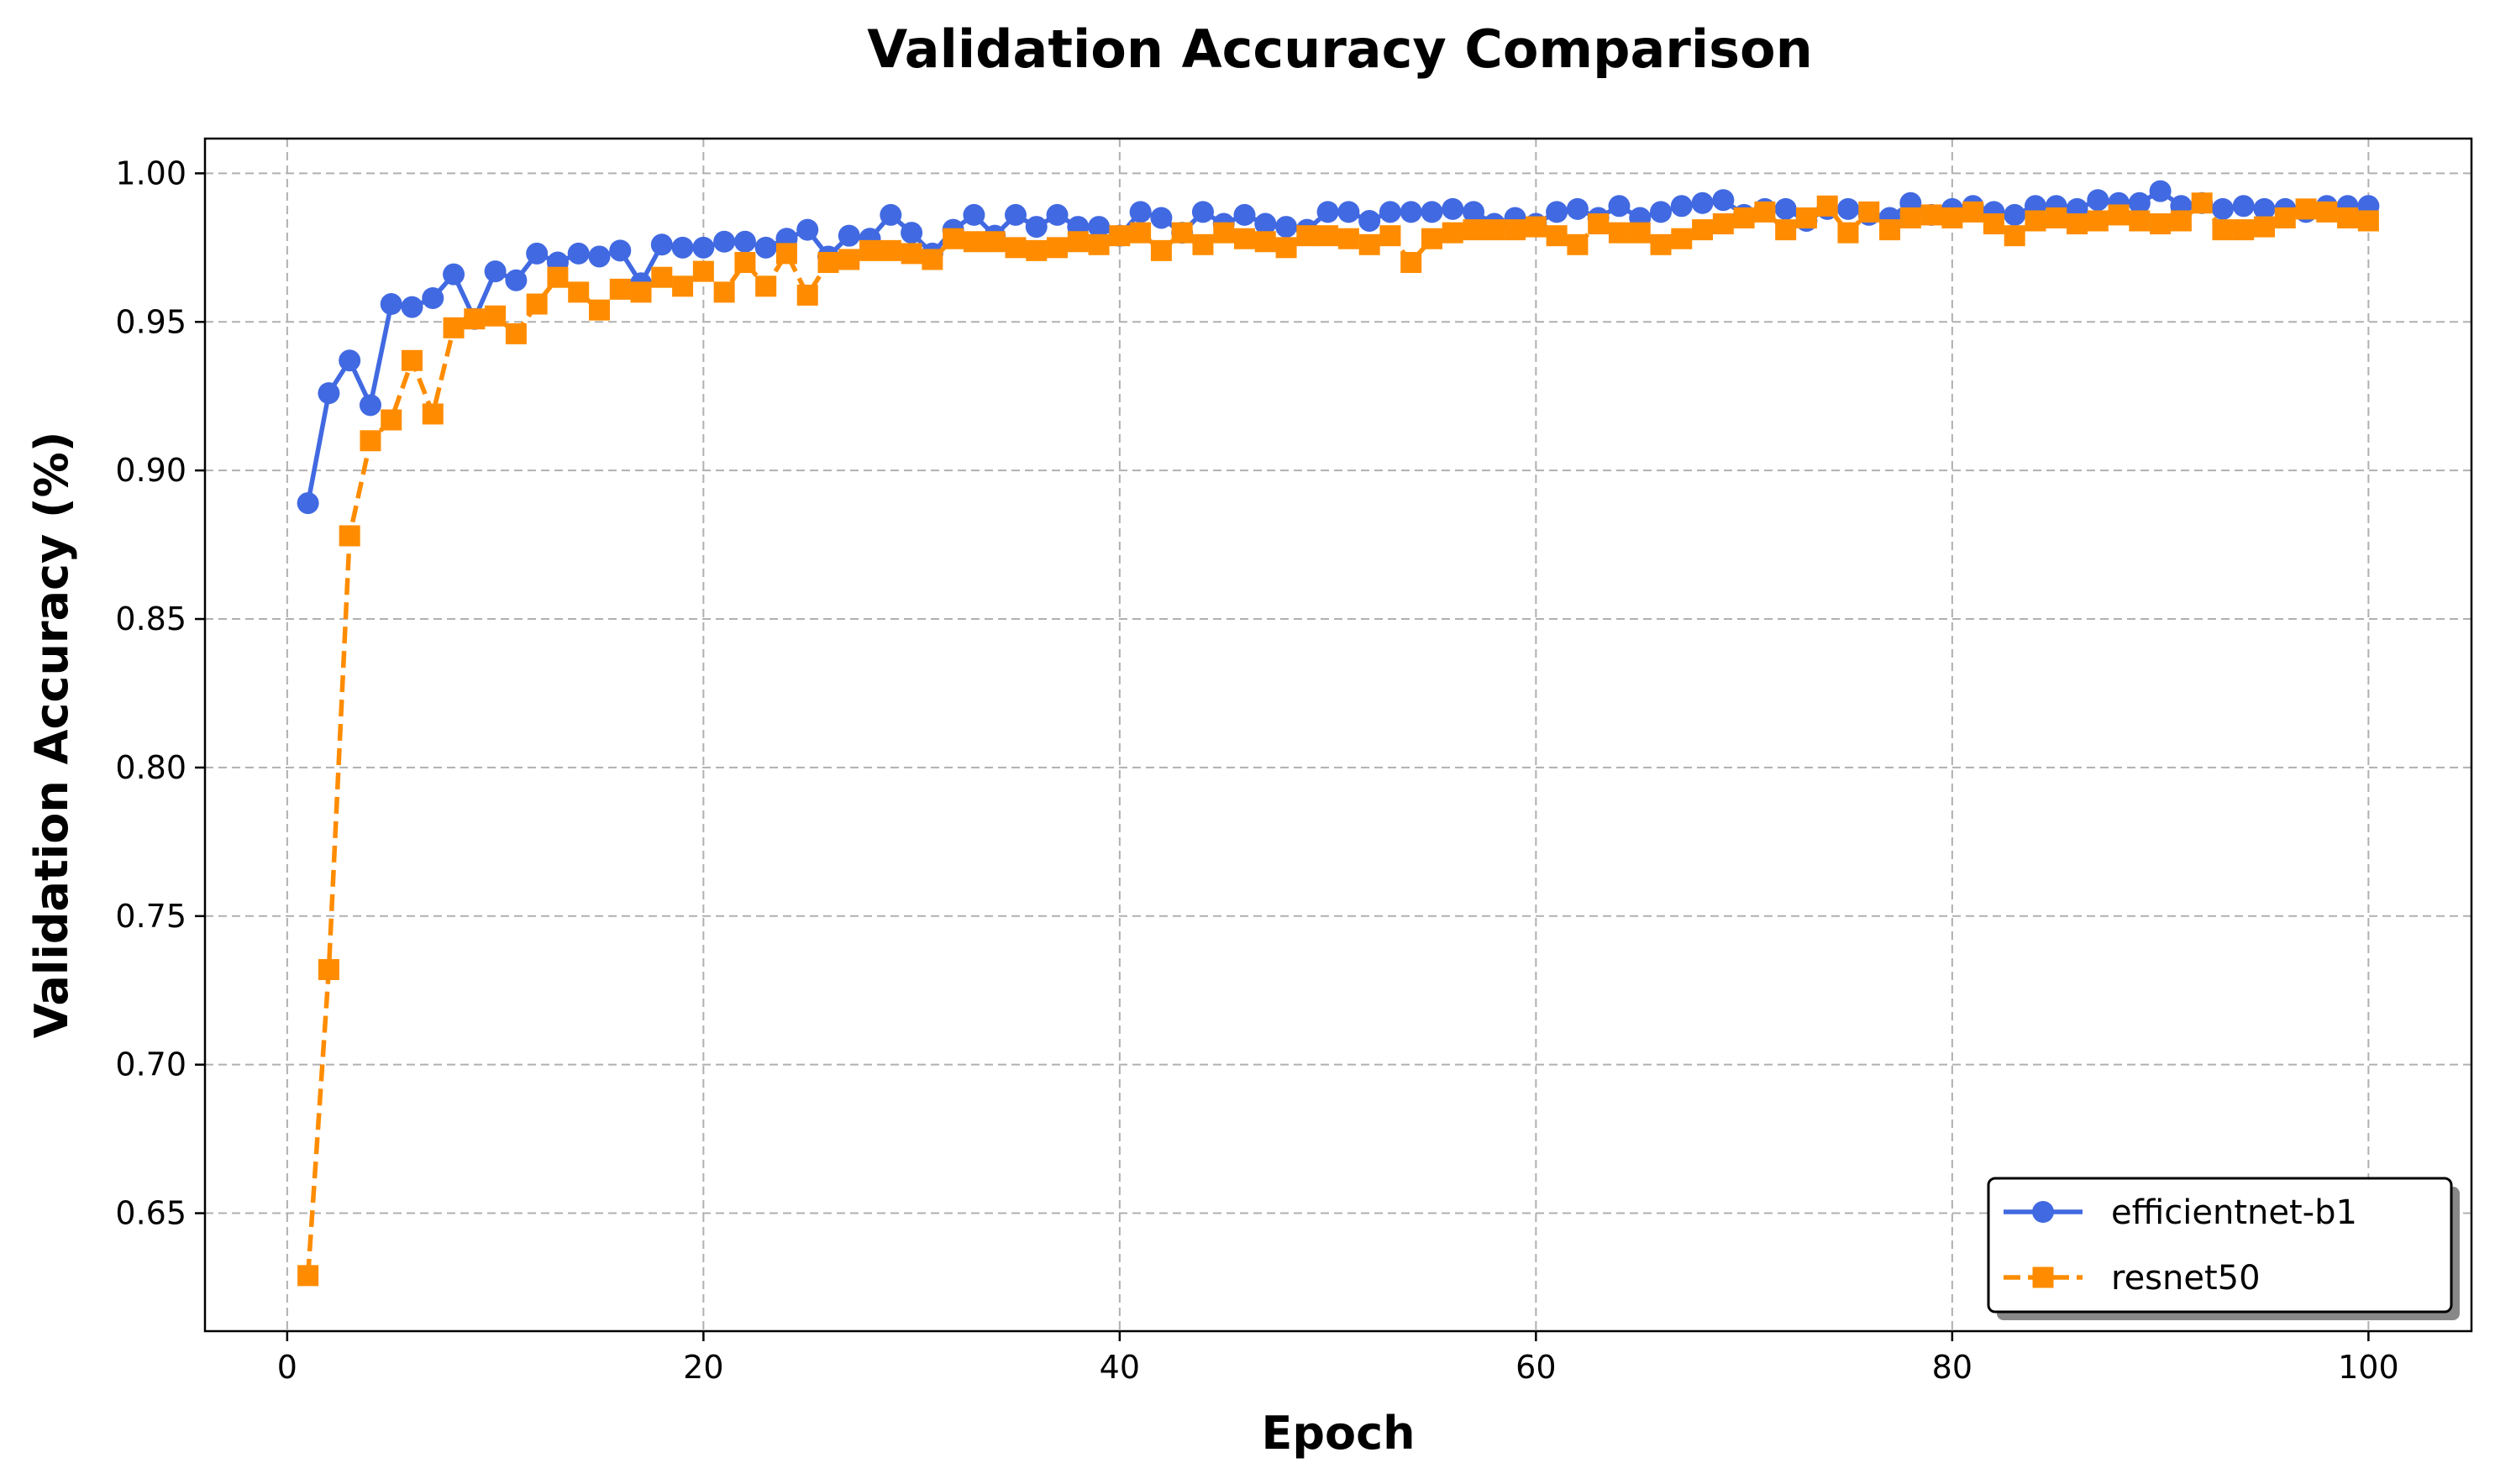  Describe the element at coordinates (1340, 49) in the screenshot. I see `chart-title: Validation Accuracy Comparison` at that location.